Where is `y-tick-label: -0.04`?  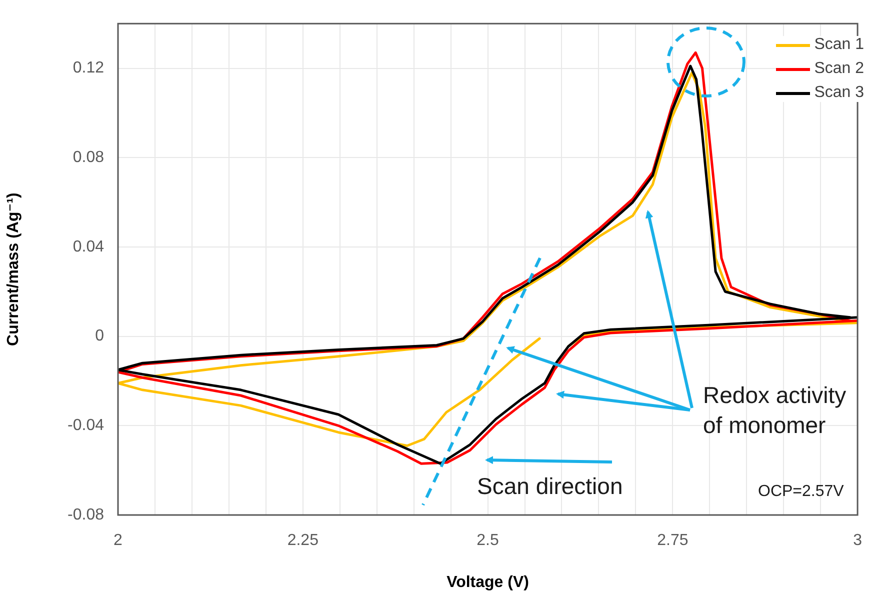 y-tick-label: -0.04 is located at coordinates (86, 425).